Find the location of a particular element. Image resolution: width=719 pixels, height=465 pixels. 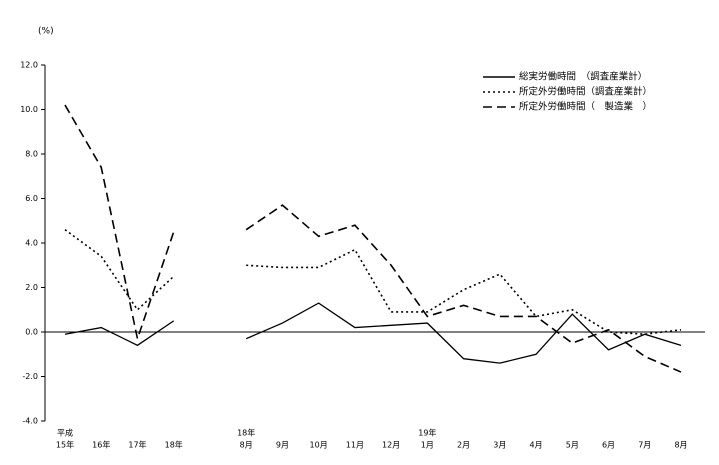

x-tick-label: 16年 is located at coordinates (101, 445).